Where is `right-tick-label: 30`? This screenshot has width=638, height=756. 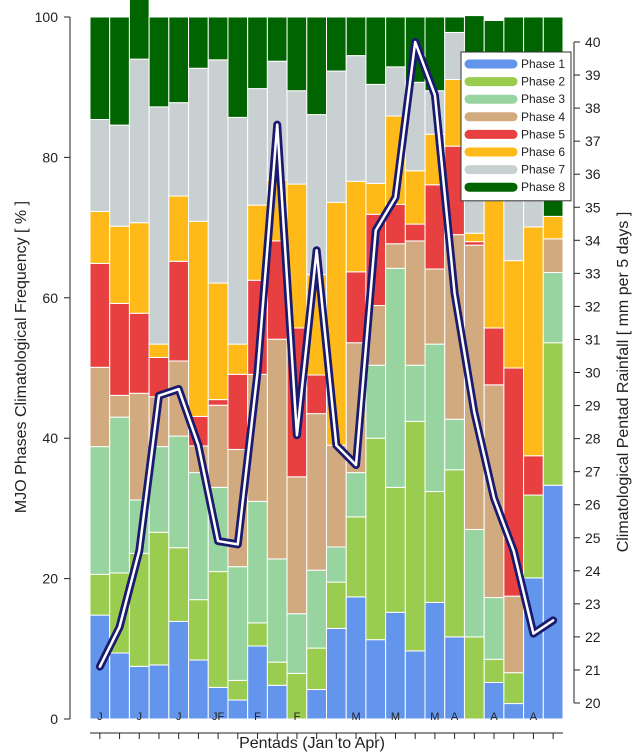 right-tick-label: 30 is located at coordinates (593, 373).